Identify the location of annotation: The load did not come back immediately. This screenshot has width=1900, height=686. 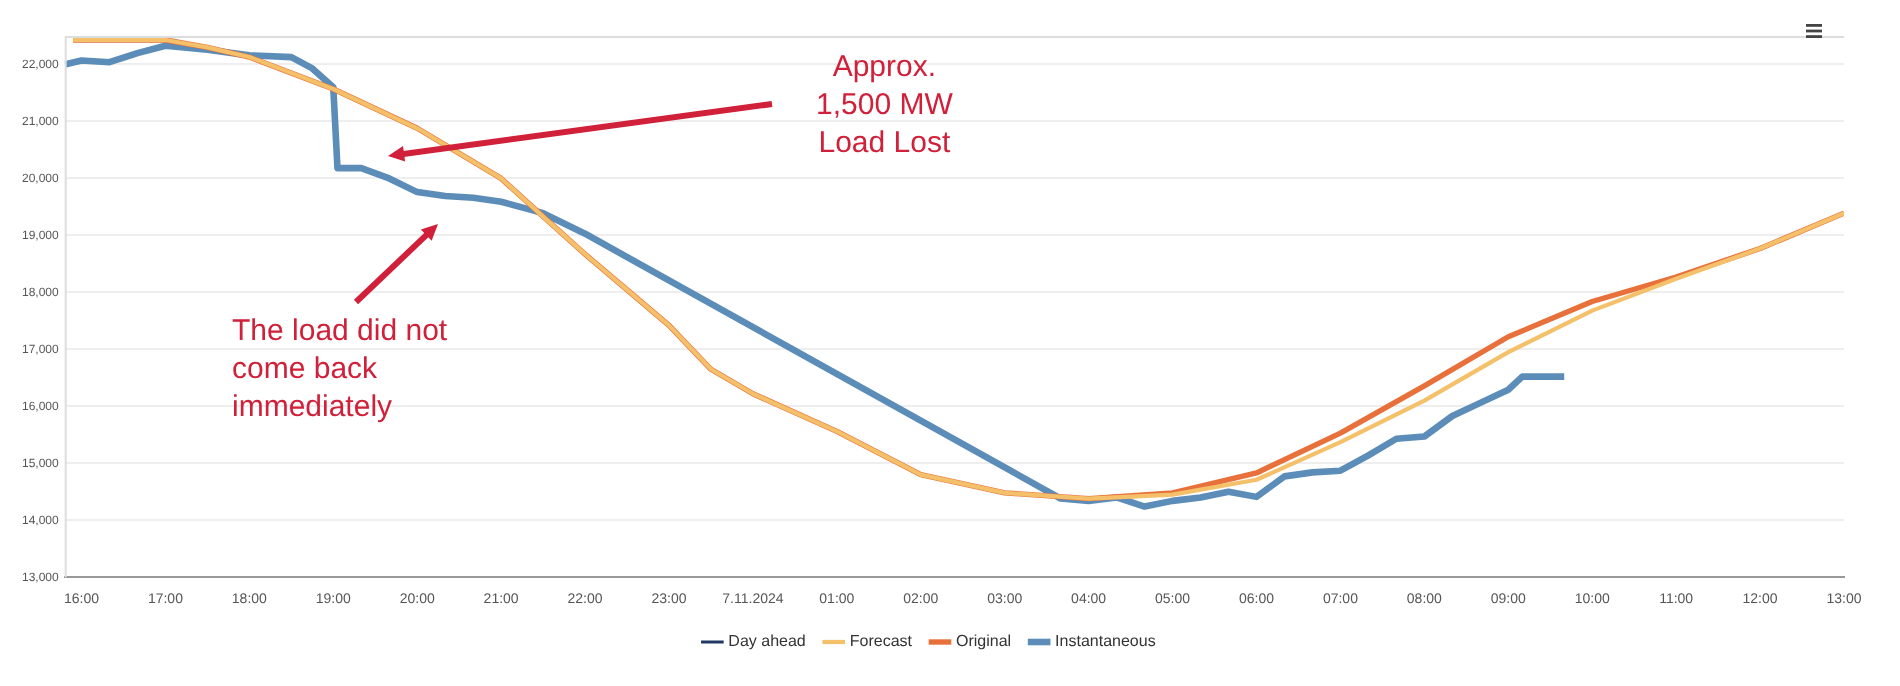
(340, 369).